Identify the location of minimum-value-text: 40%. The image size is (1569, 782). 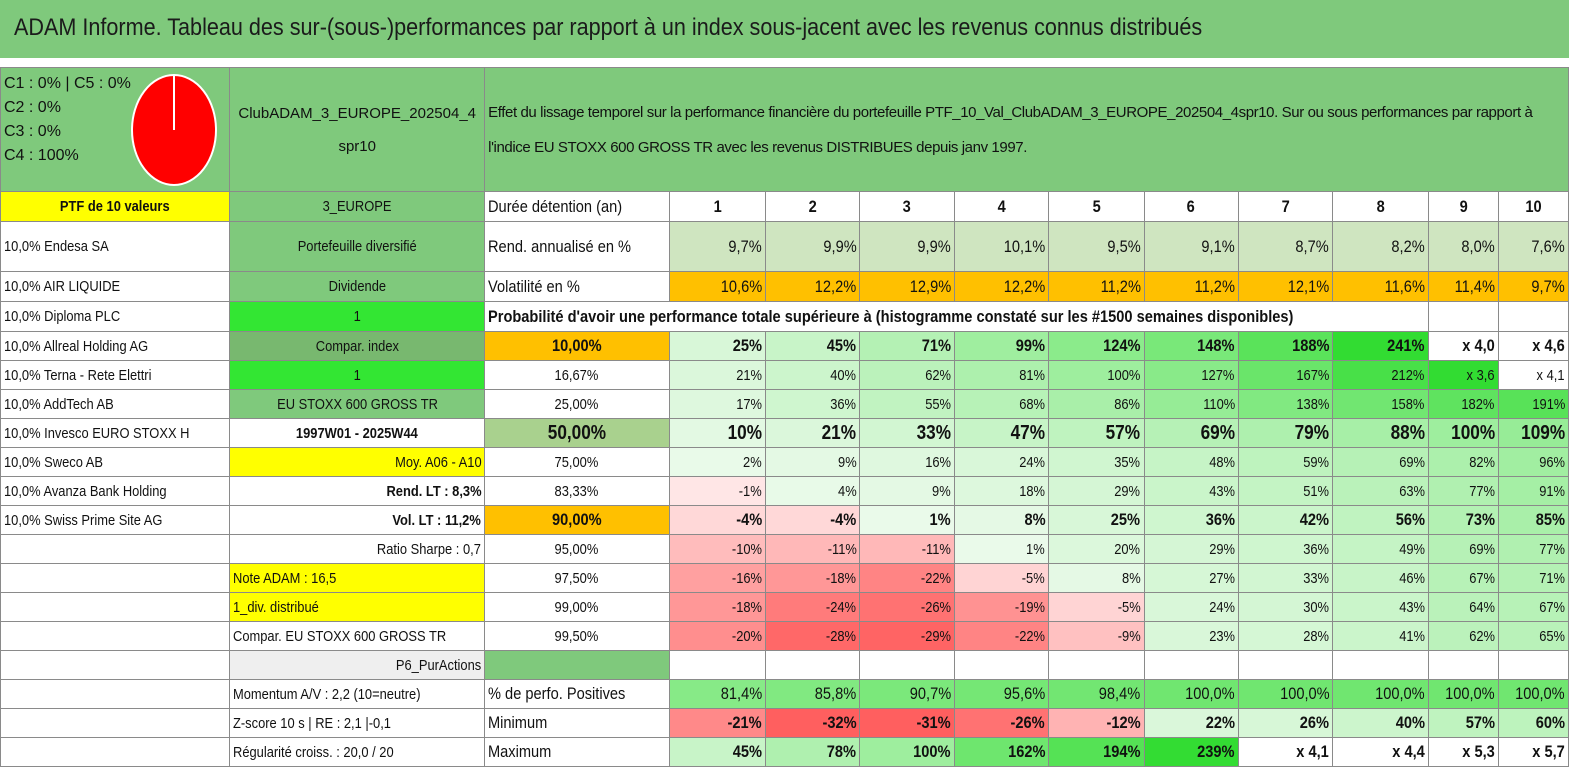
(1410, 722).